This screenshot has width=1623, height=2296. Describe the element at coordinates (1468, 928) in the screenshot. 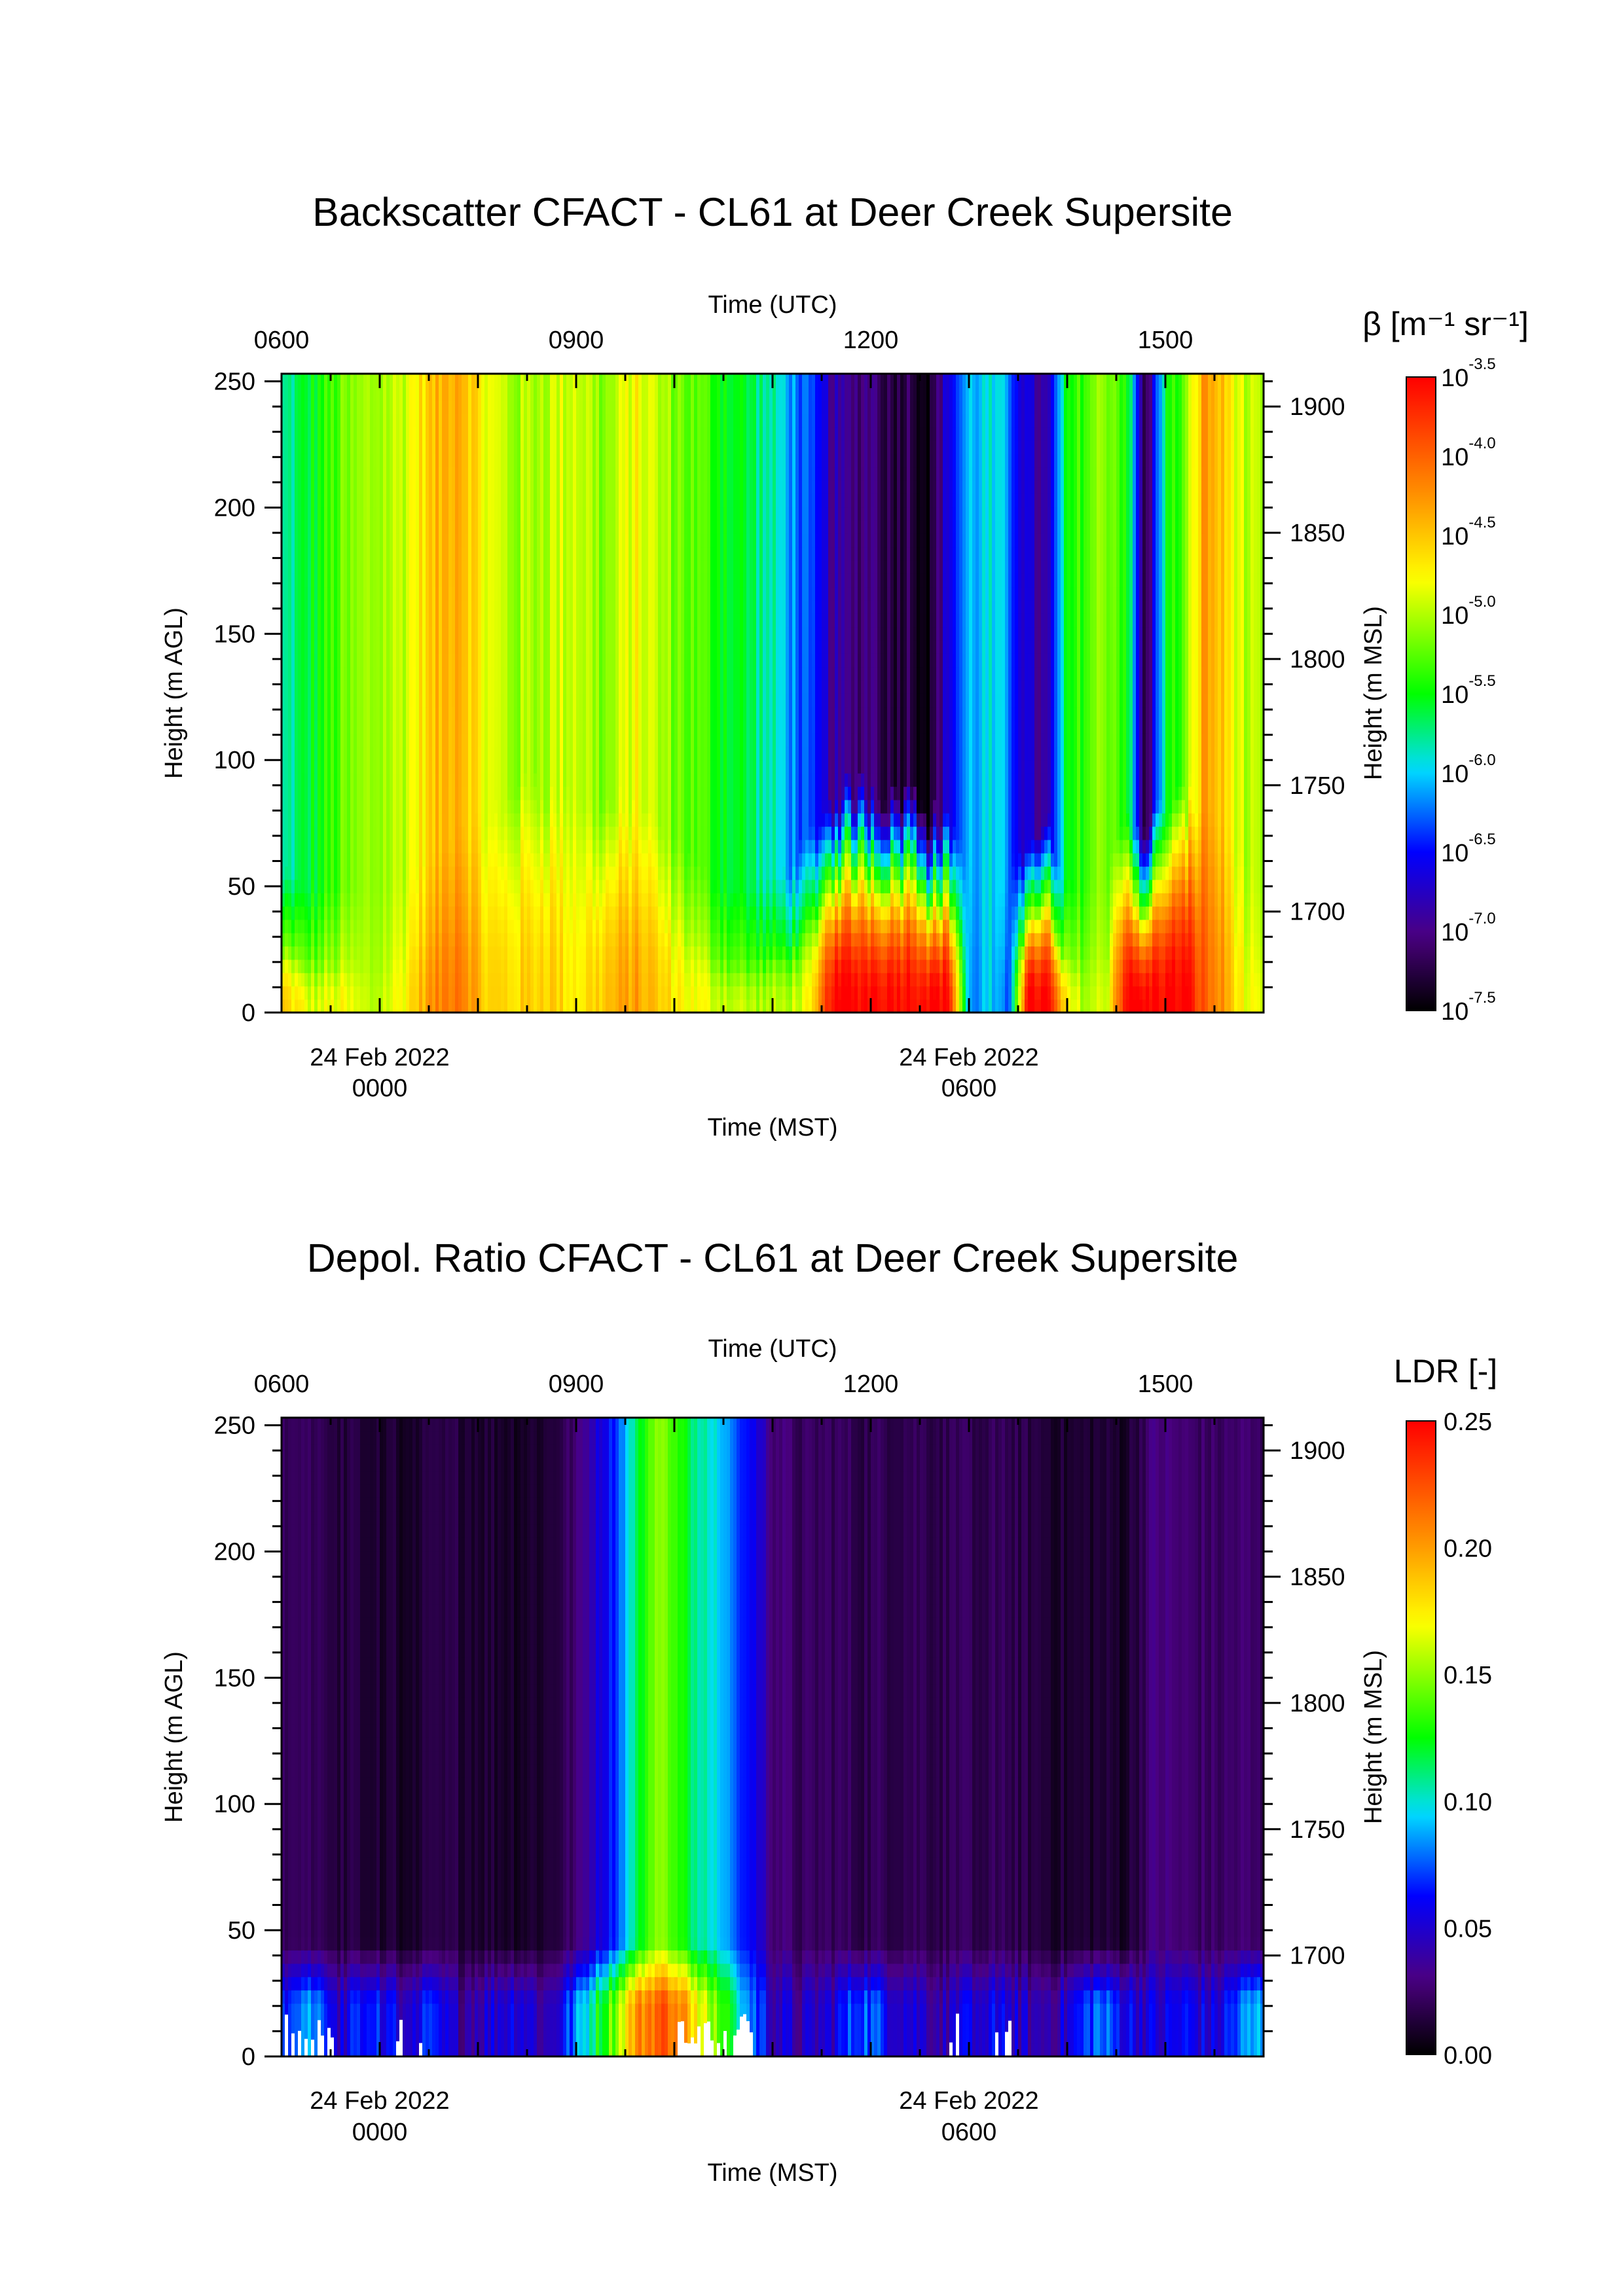

I see `colorbar-tick-label: 10-7.0` at that location.